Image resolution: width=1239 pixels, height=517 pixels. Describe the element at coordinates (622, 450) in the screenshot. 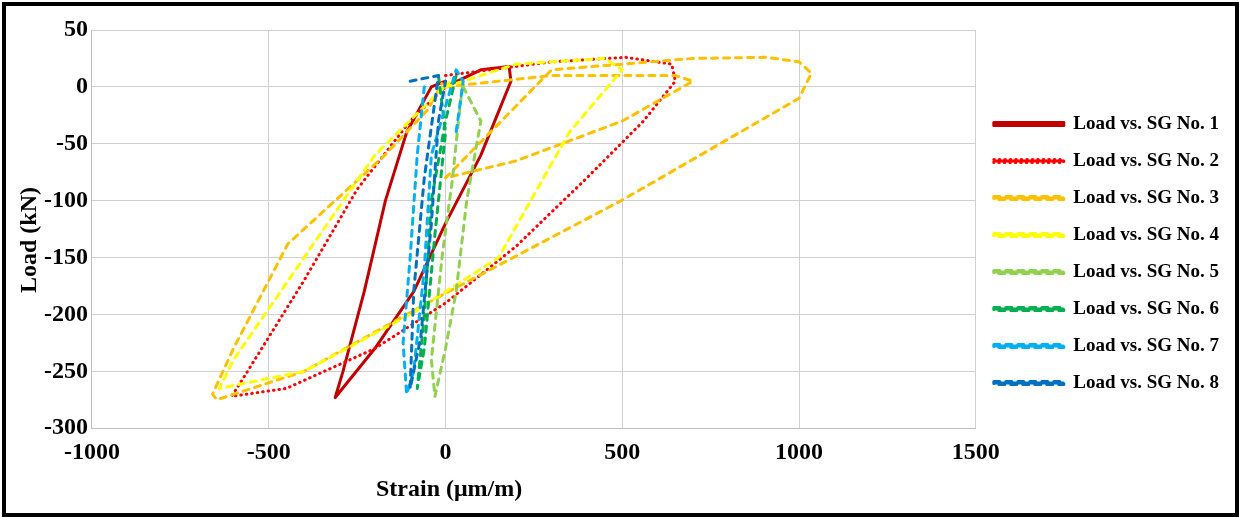

I see `x-tick-label: 500` at that location.